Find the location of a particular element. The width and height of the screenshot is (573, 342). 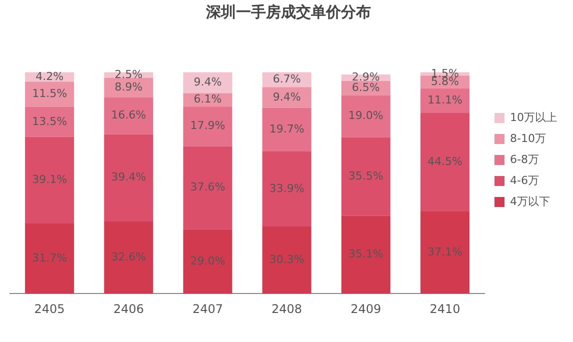

data-label: 4.2% is located at coordinates (50, 76).